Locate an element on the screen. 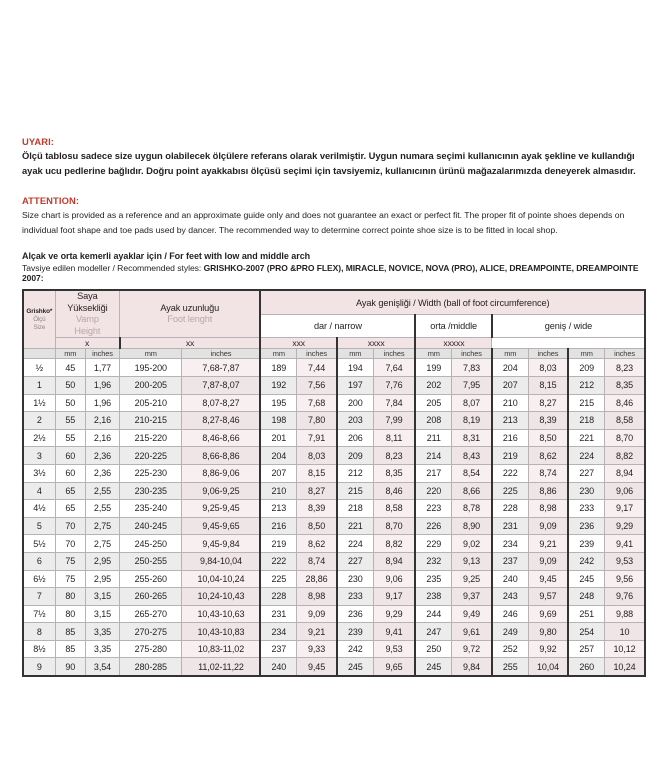  cell-xxxx-mm: 228 is located at coordinates (509, 508).